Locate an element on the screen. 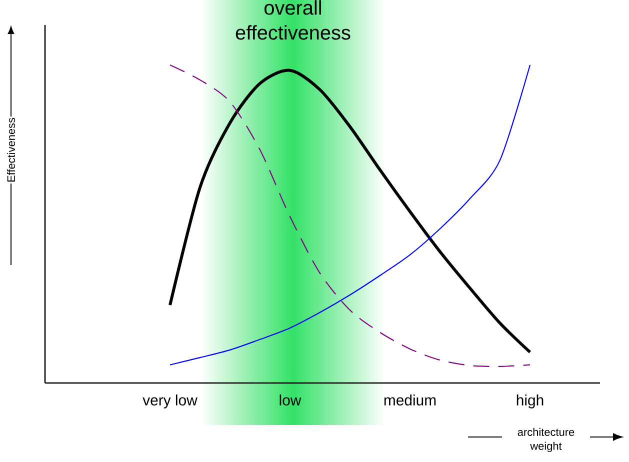 This screenshot has width=629, height=462. x-tick-label: medium is located at coordinates (410, 400).